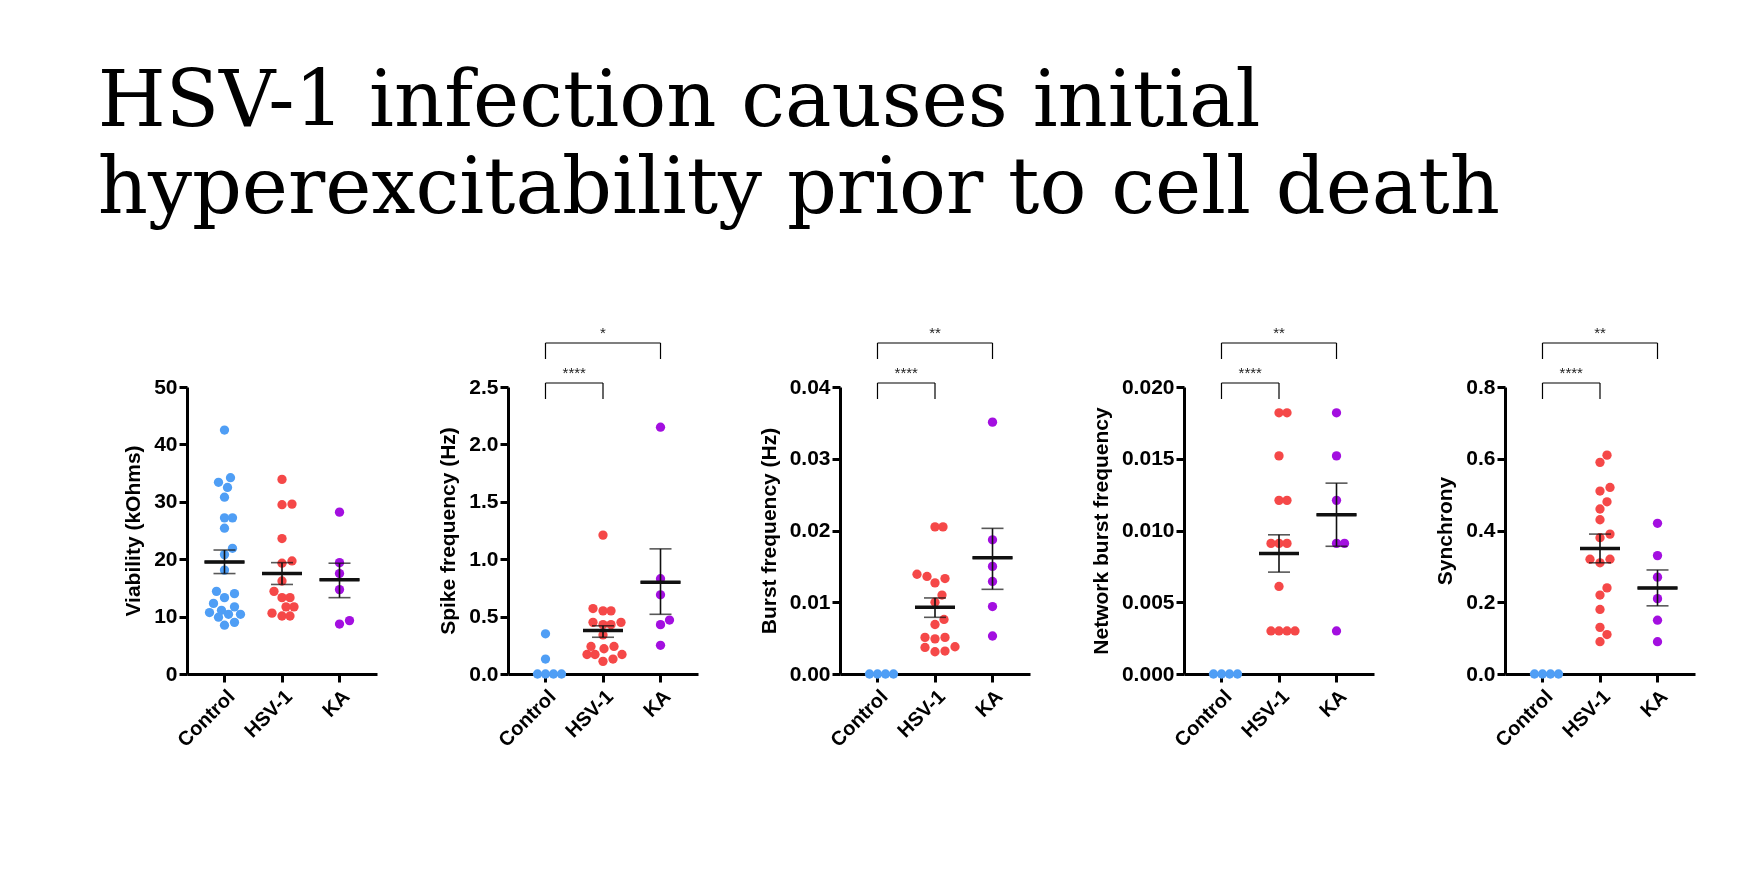  Describe the element at coordinates (484, 501) in the screenshot. I see `y-tick-label: 1.5` at that location.